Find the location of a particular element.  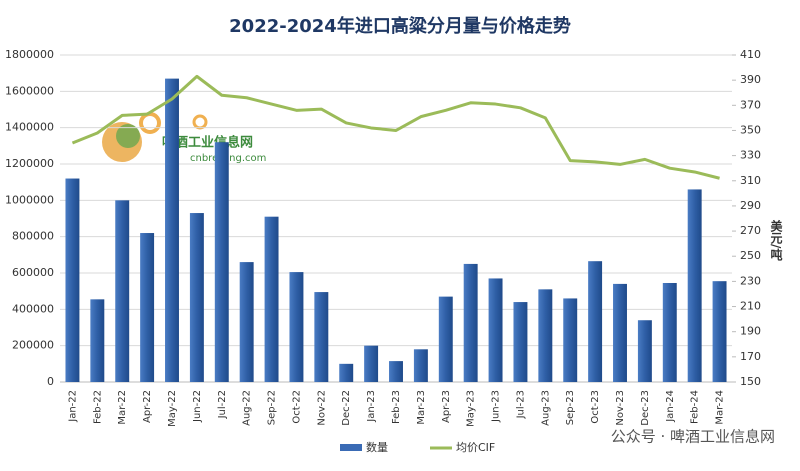

y-tick-label: 1800000 is located at coordinates (29, 54).